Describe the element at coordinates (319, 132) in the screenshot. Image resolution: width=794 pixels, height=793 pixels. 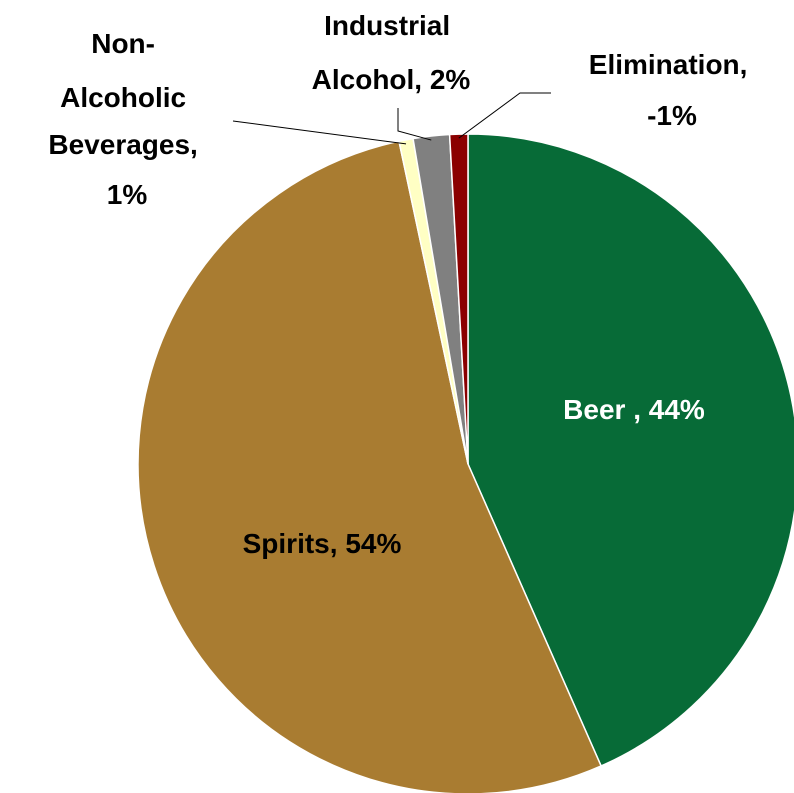
I see `leader-line-non-alcoholic` at that location.